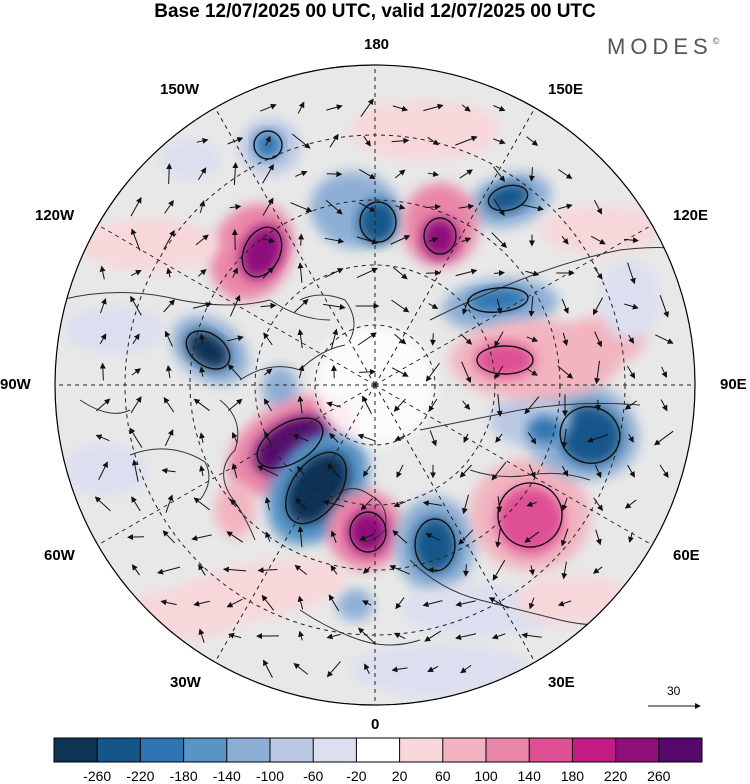  Describe the element at coordinates (97, 776) in the screenshot. I see `colorbar-tick-label: -260` at that location.